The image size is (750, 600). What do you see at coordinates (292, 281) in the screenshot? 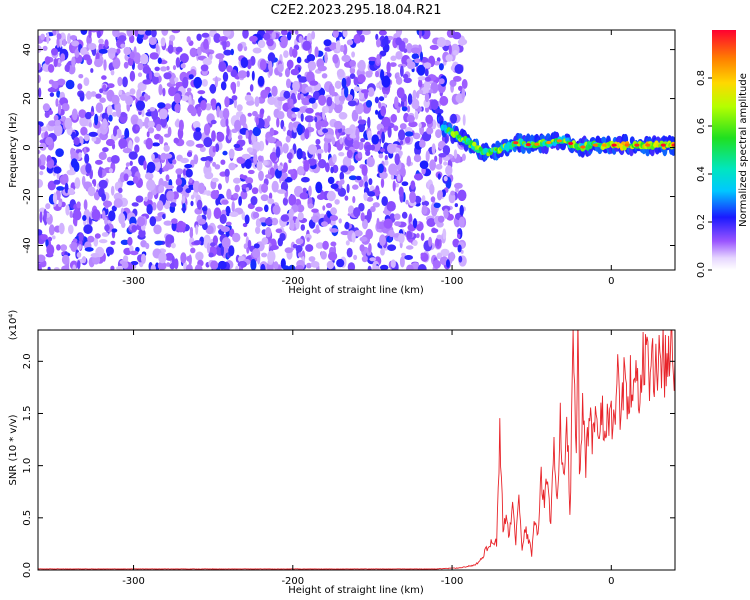
I see `heatmap-x-tick-label: -200` at bounding box center [292, 281].